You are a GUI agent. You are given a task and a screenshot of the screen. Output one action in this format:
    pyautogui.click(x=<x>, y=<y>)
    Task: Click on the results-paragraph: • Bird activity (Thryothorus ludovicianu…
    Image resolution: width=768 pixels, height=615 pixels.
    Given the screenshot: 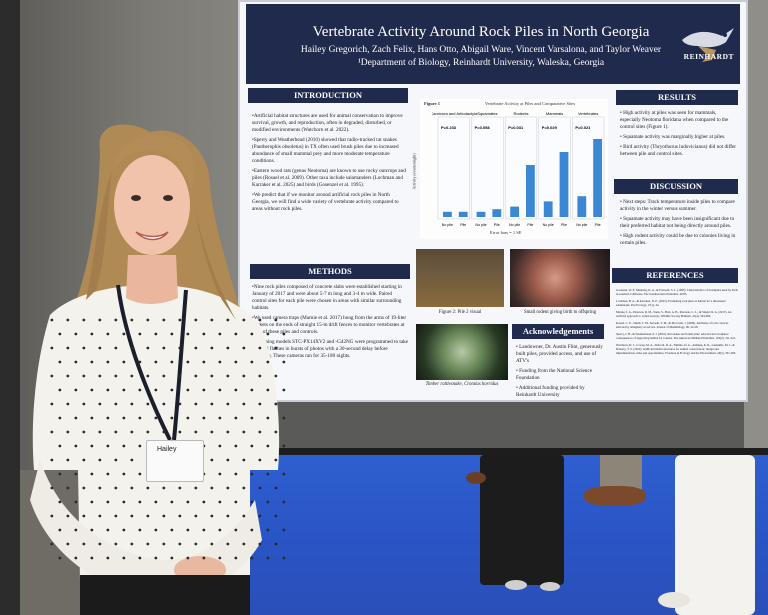 What is the action you would take?
    pyautogui.click(x=678, y=150)
    